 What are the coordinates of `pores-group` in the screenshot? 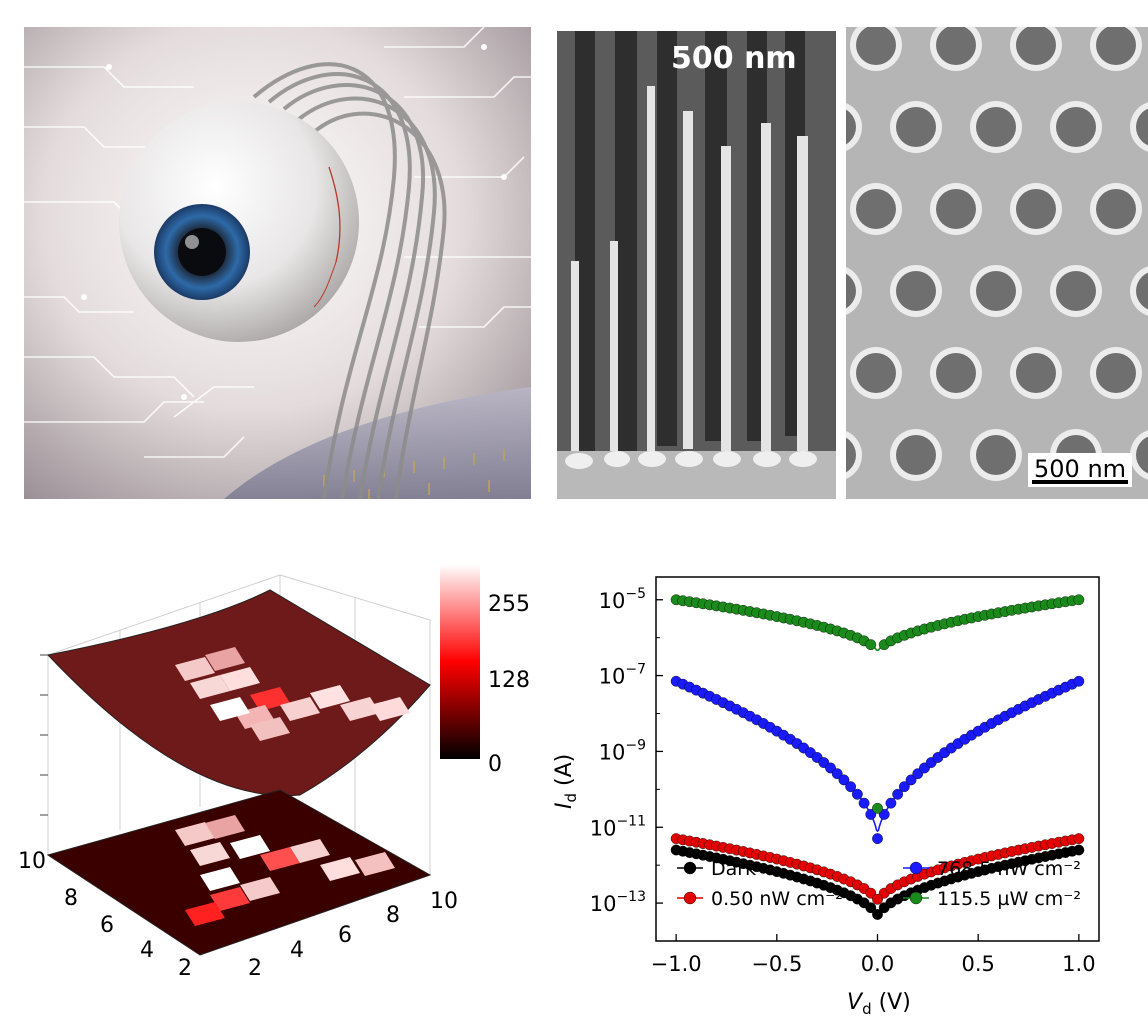 It's located at (997, 254).